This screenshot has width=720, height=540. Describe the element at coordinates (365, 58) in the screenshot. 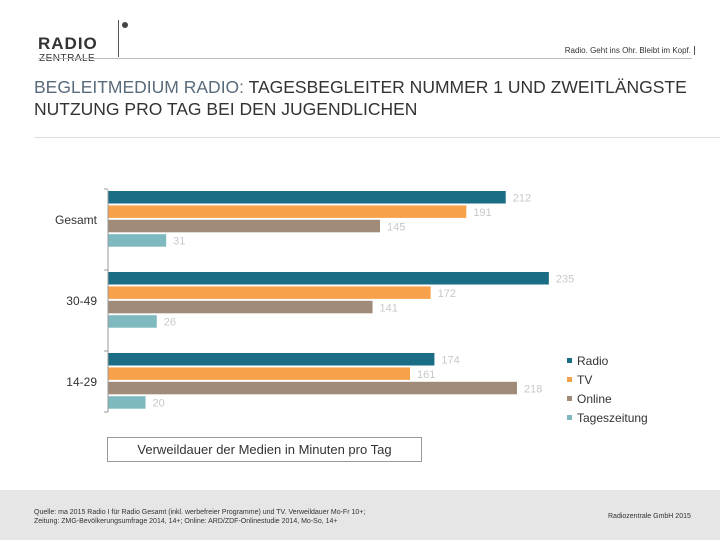

I see `header-rule` at that location.